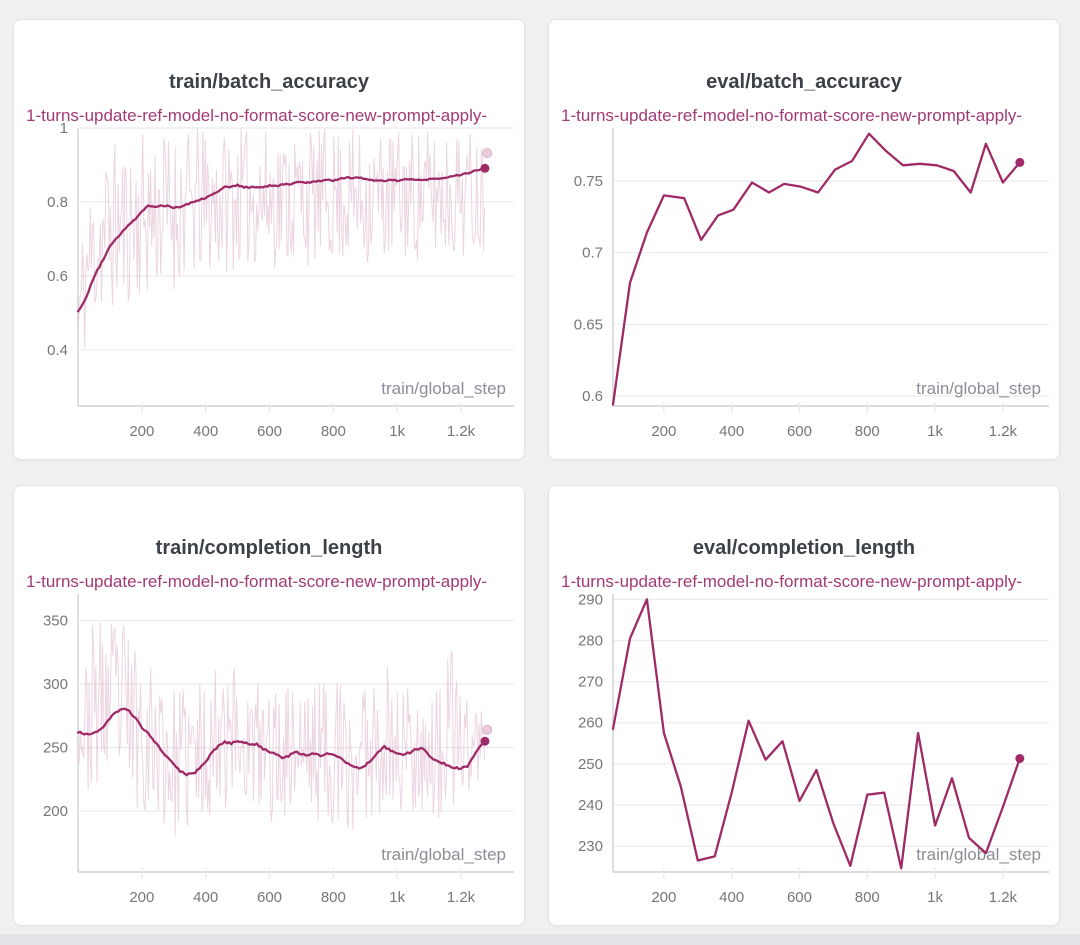  What do you see at coordinates (588, 324) in the screenshot?
I see `svg-text: 0.65` at bounding box center [588, 324].